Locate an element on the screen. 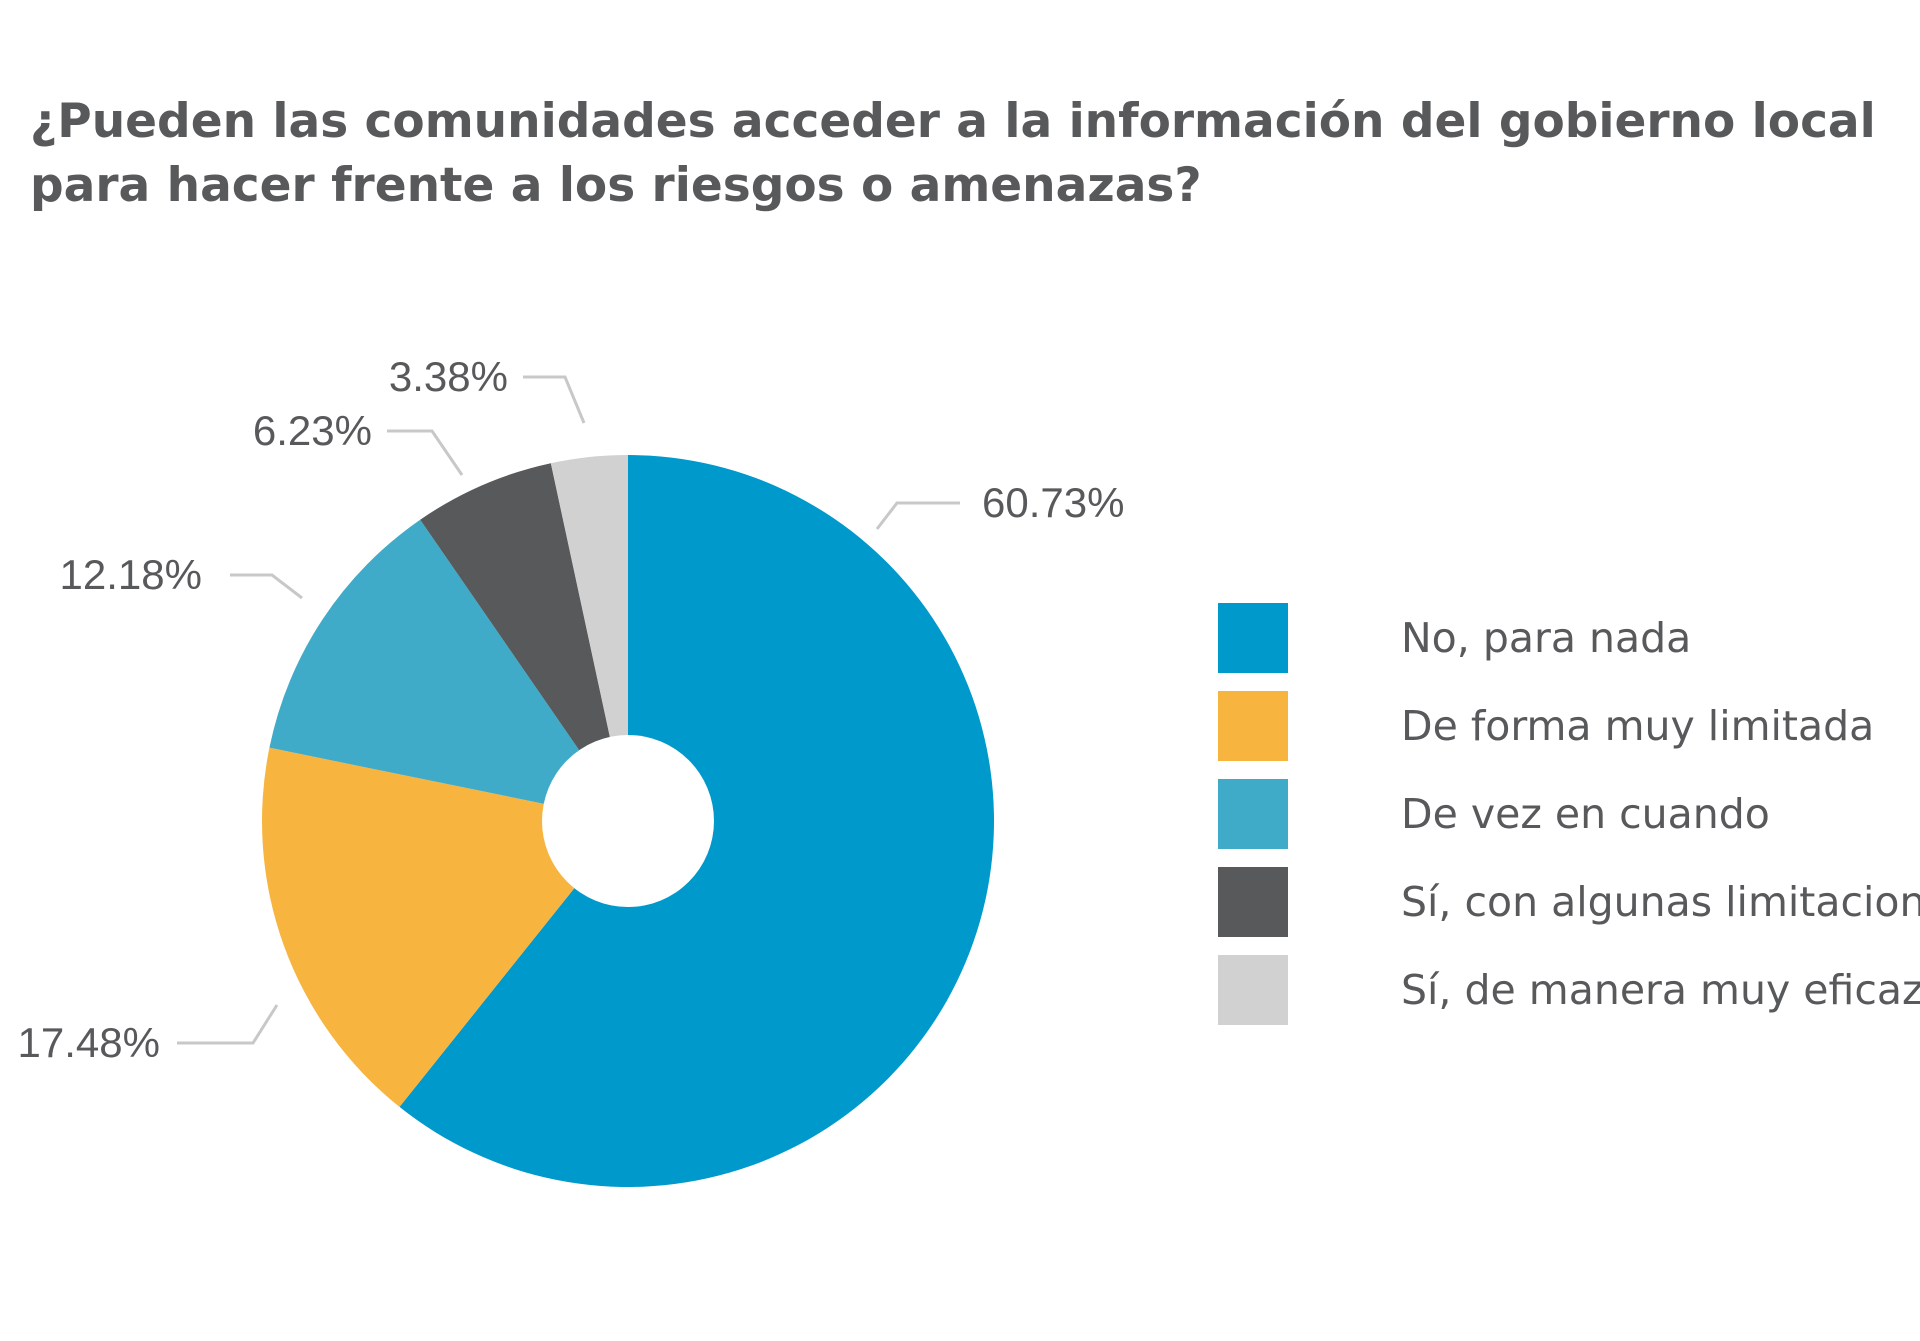 Image resolution: width=1920 pixels, height=1341 pixels. slice-de-vez-en-cuando is located at coordinates (448, 670).